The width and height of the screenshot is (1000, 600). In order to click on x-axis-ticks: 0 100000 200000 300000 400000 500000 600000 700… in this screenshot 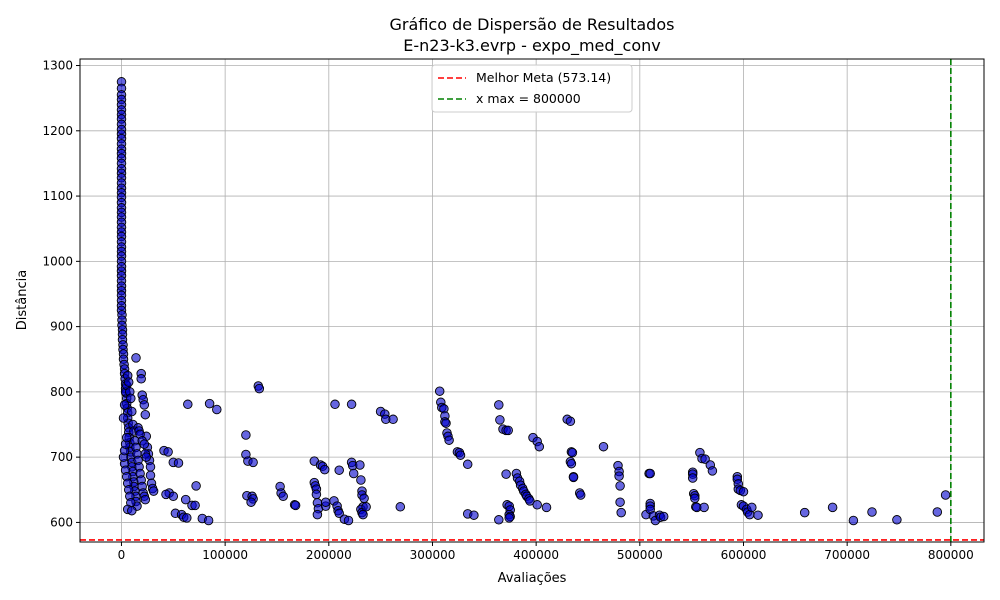, I will do `click(546, 552)`.